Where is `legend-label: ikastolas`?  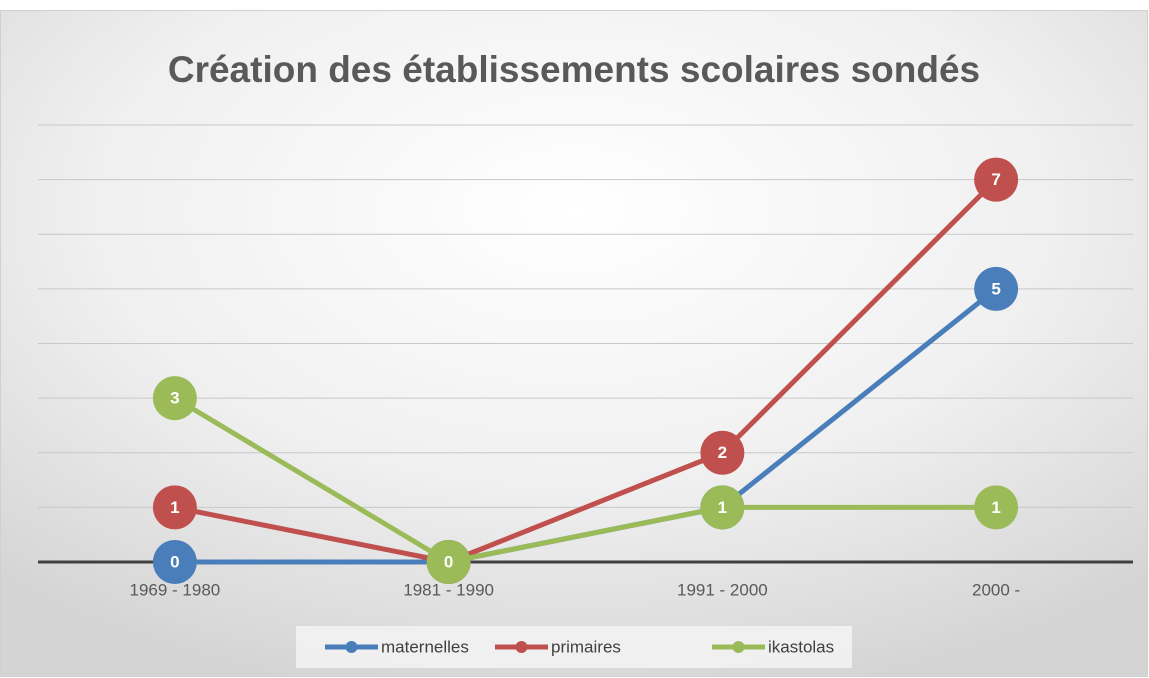
legend-label: ikastolas is located at coordinates (801, 646).